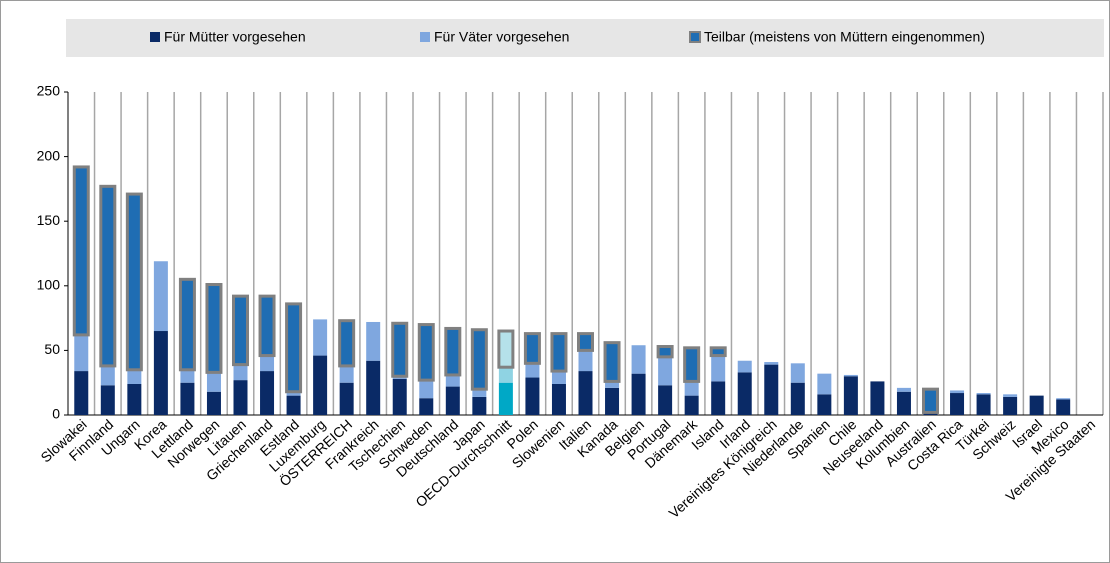  What do you see at coordinates (49, 155) in the screenshot?
I see `y-tick-label: 200` at bounding box center [49, 155].